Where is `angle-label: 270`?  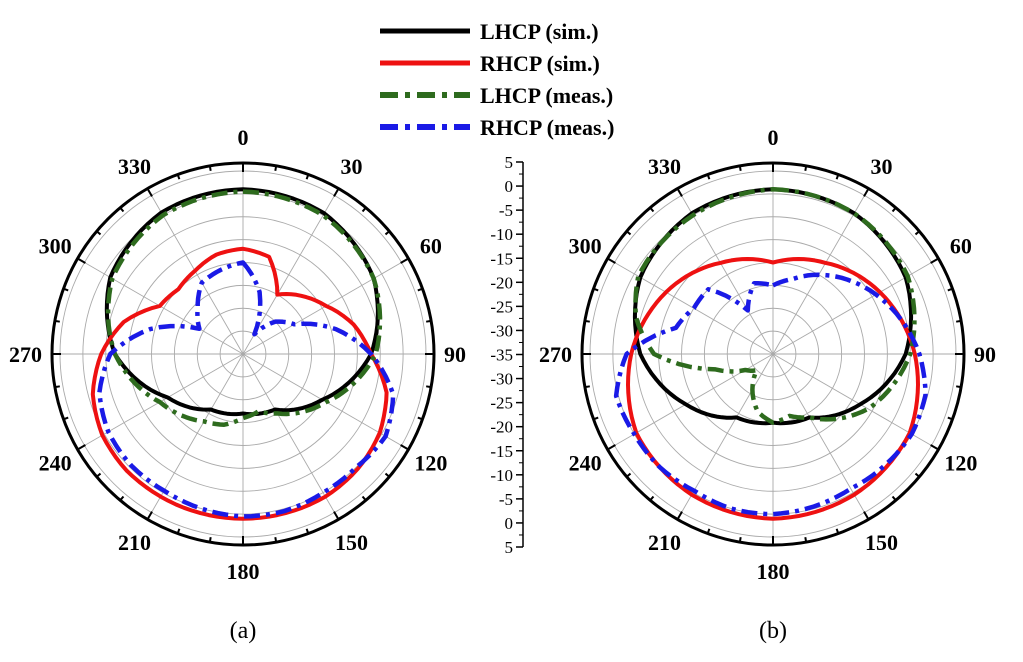
angle-label: 270 is located at coordinates (25, 354).